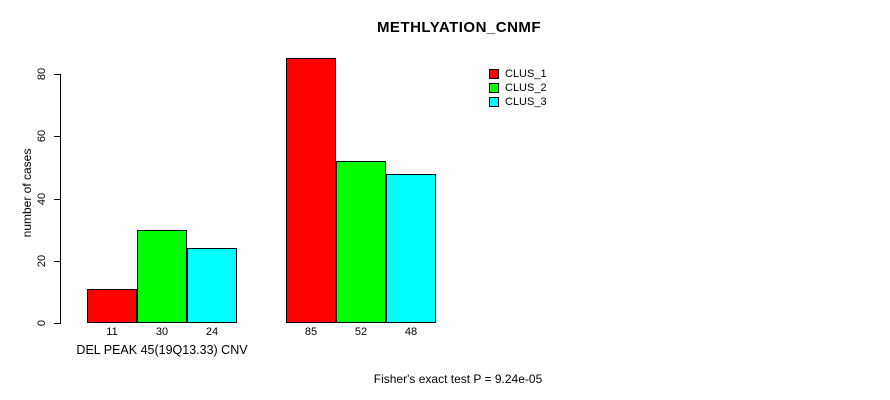 The height and width of the screenshot is (400, 890). What do you see at coordinates (162, 332) in the screenshot?
I see `bar-value-label: 30` at bounding box center [162, 332].